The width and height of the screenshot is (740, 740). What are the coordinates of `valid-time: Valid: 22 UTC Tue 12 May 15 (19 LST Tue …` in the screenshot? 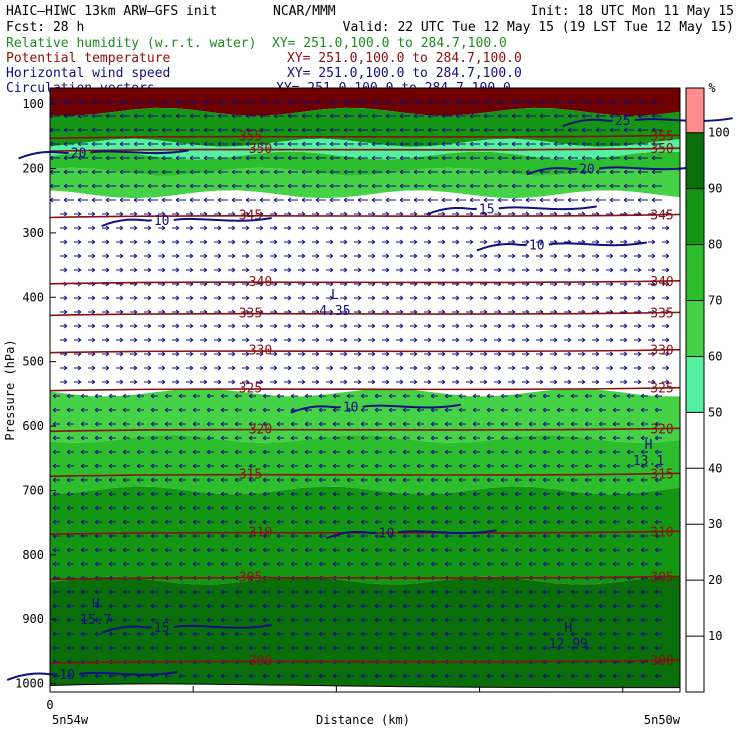 It's located at (538, 27).